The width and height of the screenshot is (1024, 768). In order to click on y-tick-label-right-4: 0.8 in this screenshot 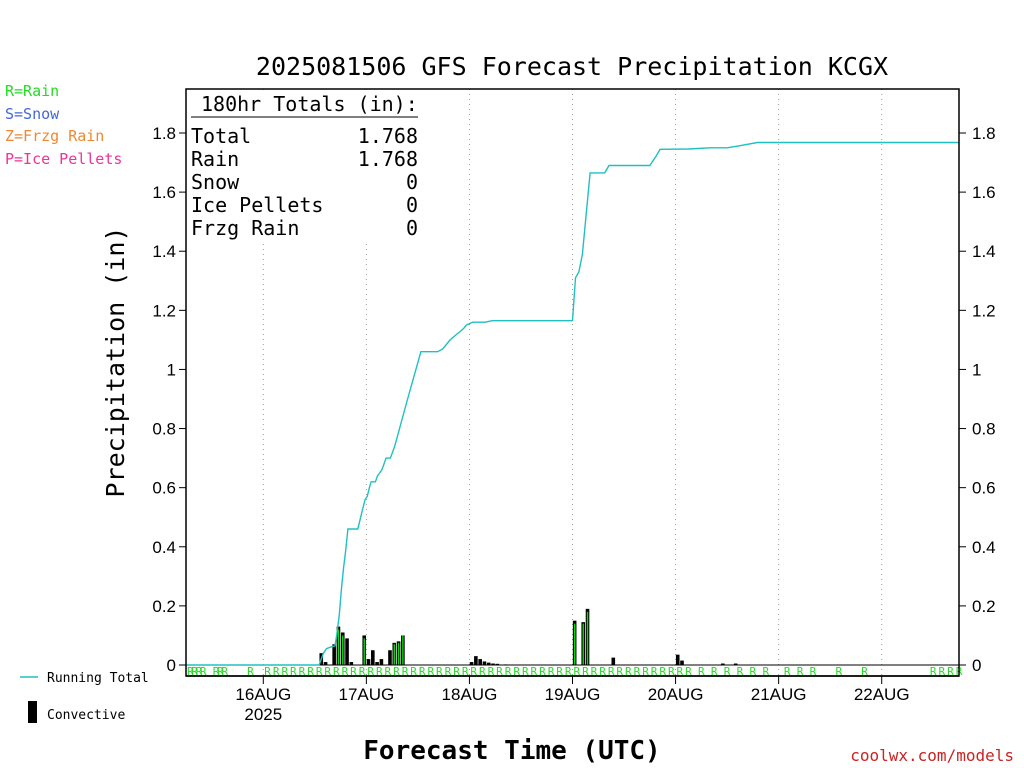, I will do `click(984, 429)`.